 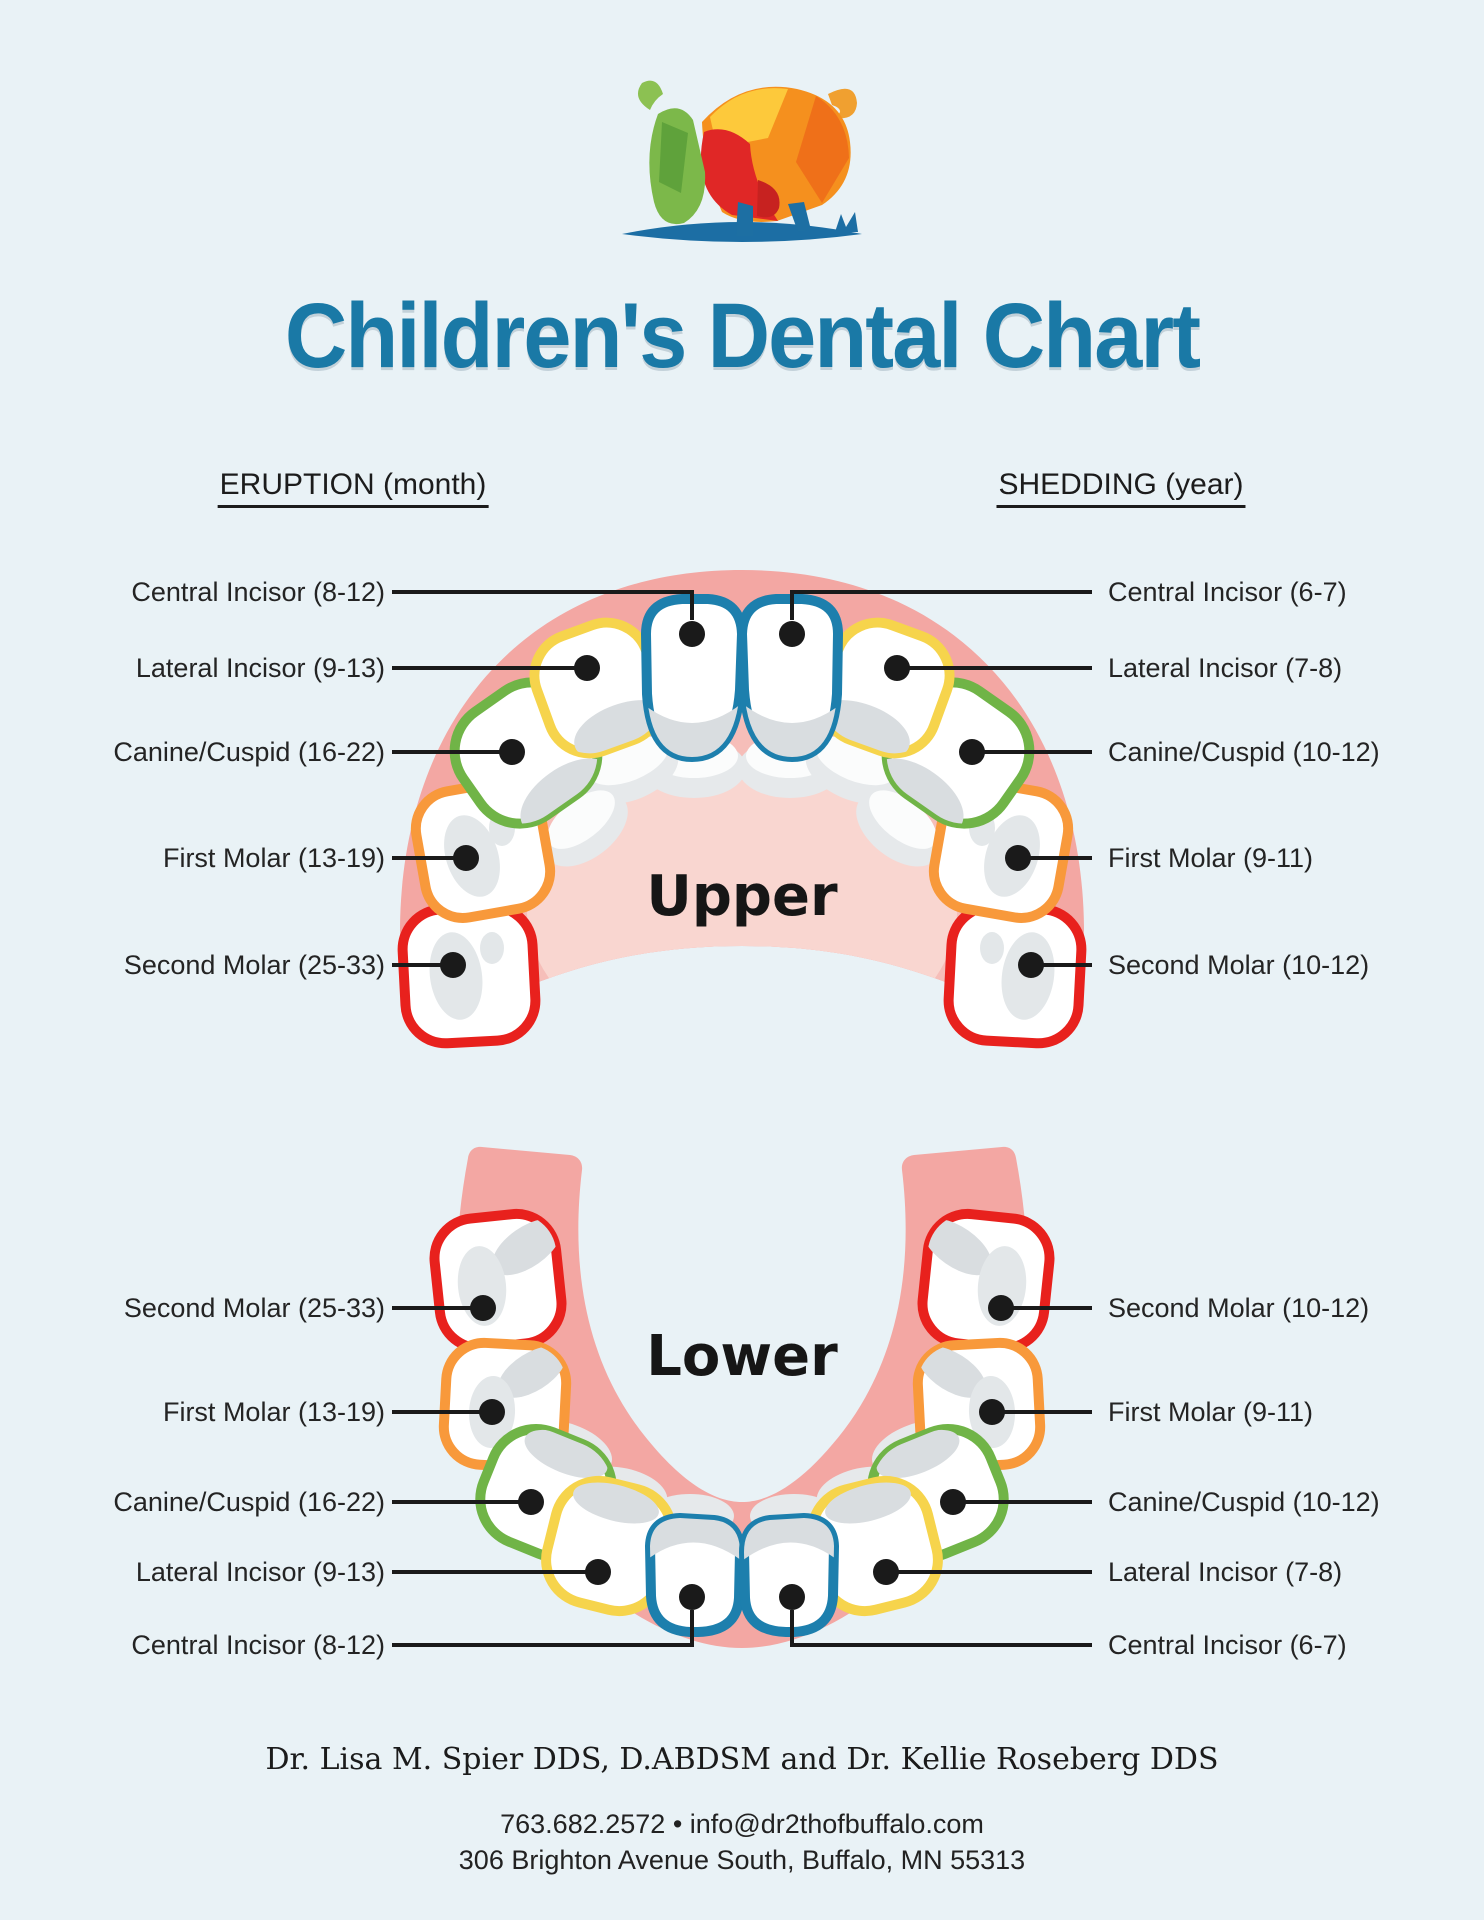 I want to click on lower-eruption-label-lateral-incisor: Lateral Incisor (9-13), so click(x=260, y=1572).